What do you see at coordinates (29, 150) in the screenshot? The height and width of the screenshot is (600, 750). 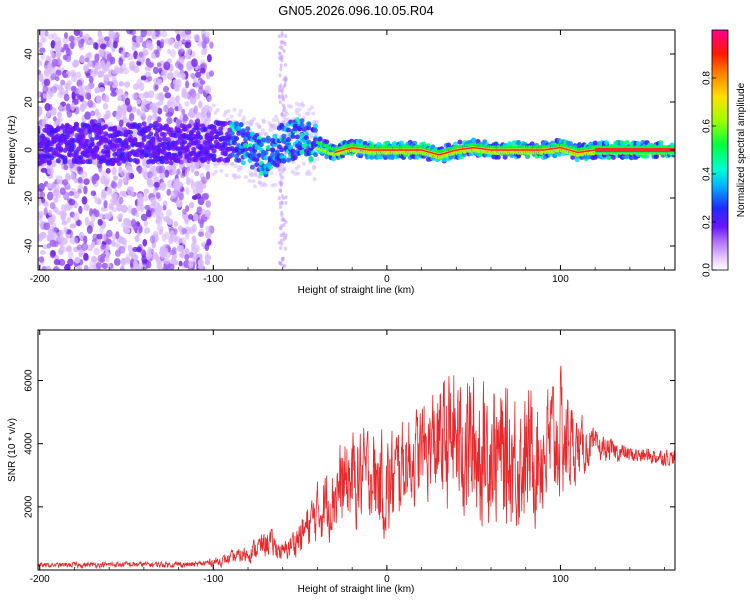 I see `spectrogram-ytick-label: 0` at bounding box center [29, 150].